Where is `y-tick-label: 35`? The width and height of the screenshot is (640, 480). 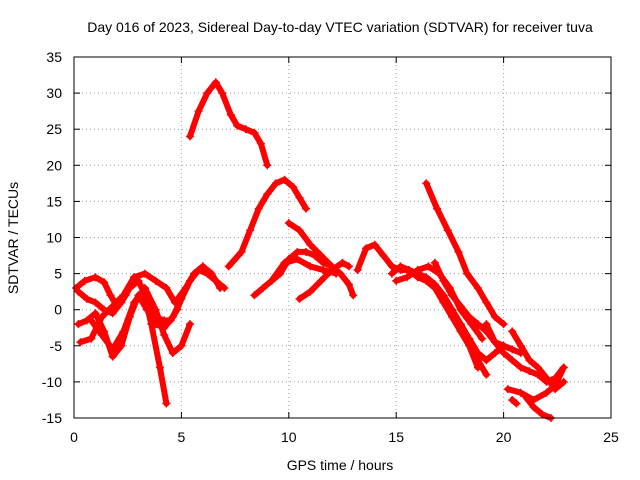 y-tick-label: 35 is located at coordinates (54, 57).